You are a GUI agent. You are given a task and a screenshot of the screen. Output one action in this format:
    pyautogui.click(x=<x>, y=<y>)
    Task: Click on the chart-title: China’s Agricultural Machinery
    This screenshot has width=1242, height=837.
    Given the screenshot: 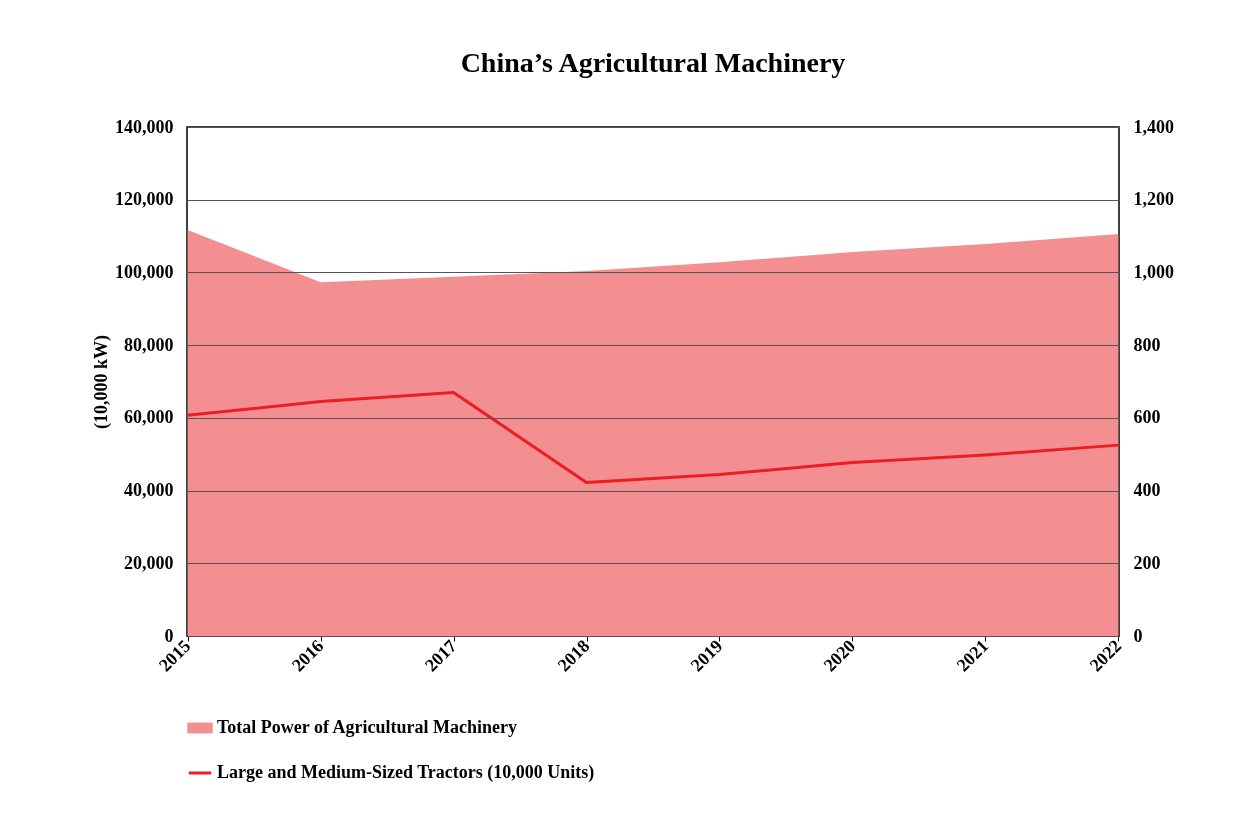 What is the action you would take?
    pyautogui.click(x=653, y=62)
    